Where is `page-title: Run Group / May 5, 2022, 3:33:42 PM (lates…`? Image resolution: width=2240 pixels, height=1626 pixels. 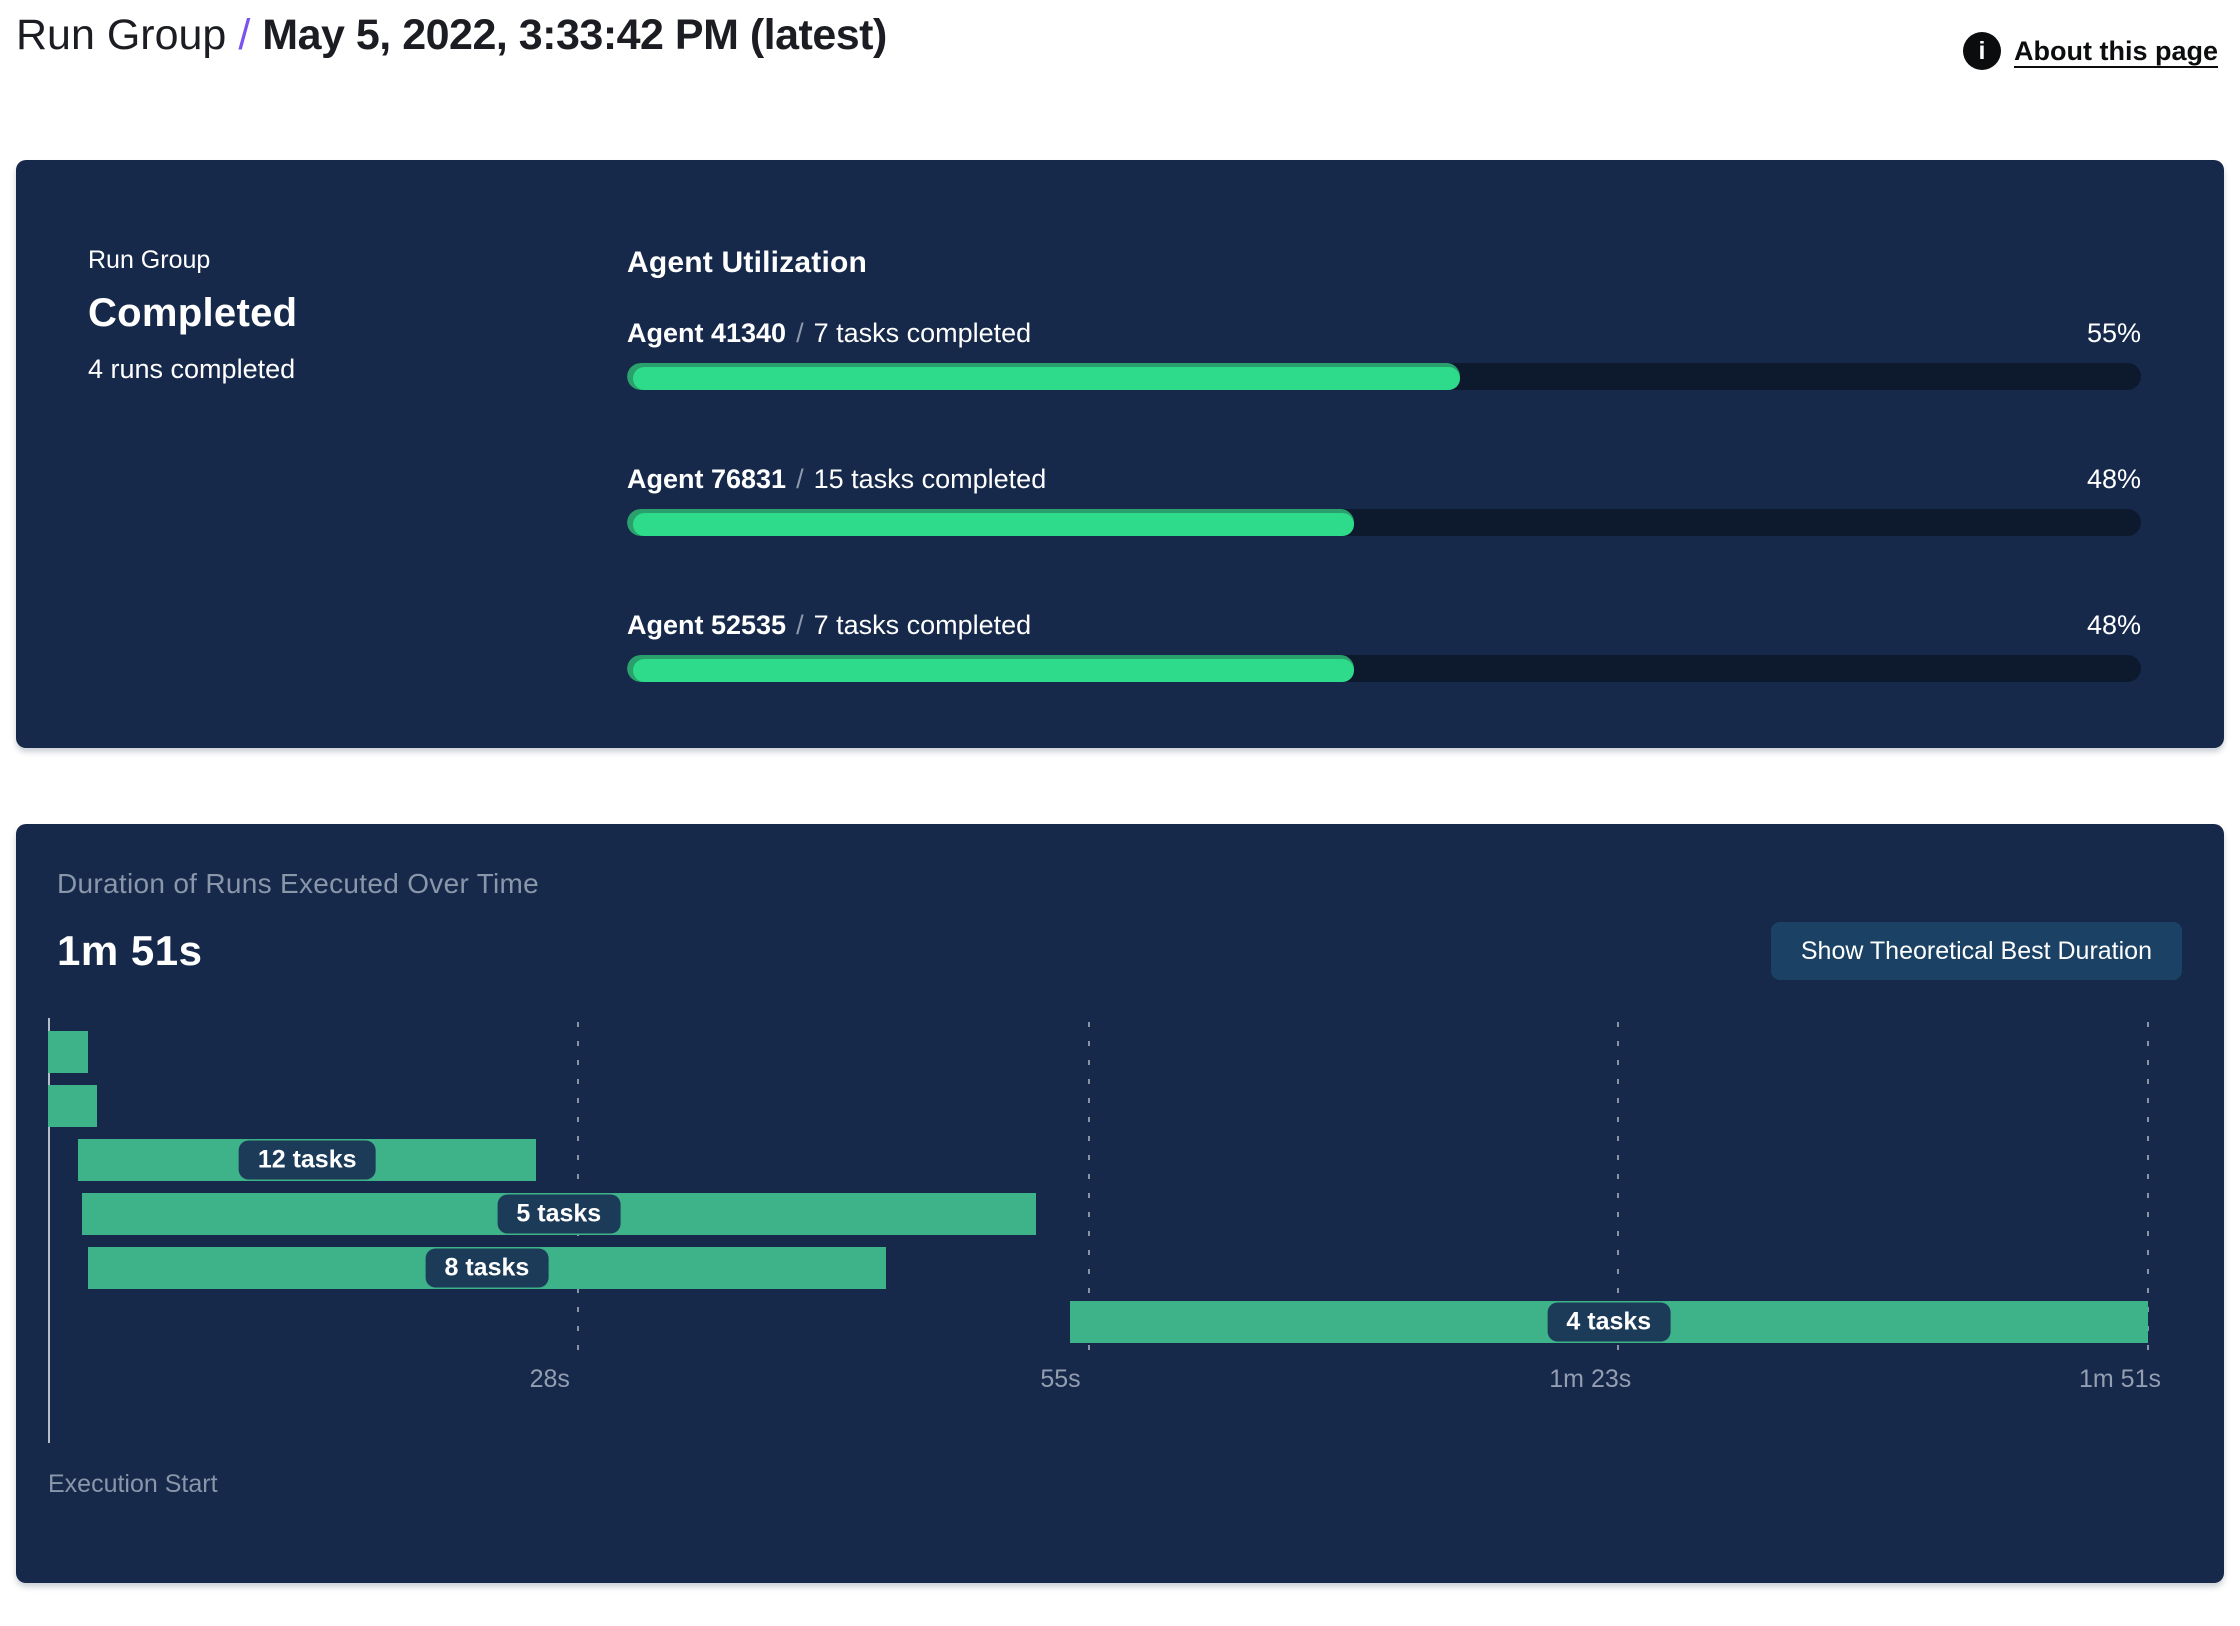 page-title: Run Group / May 5, 2022, 3:33:42 PM (lates… is located at coordinates (451, 36).